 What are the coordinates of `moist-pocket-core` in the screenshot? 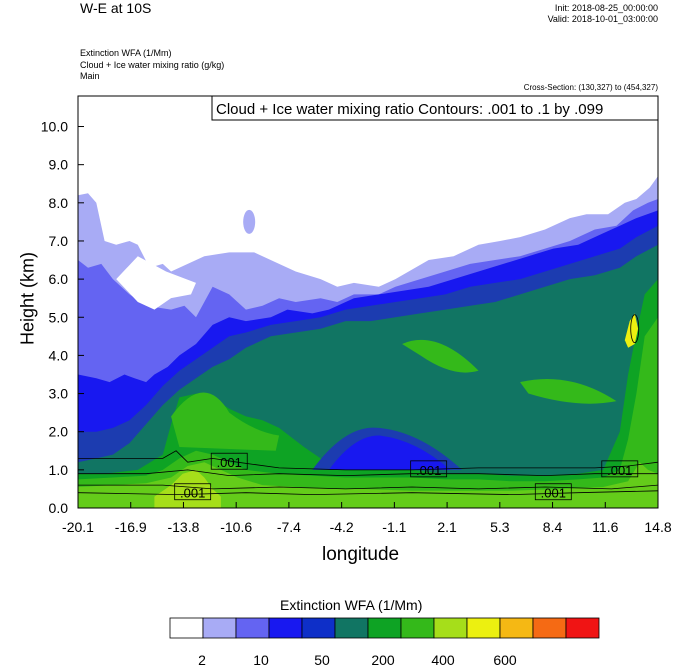 It's located at (389, 452).